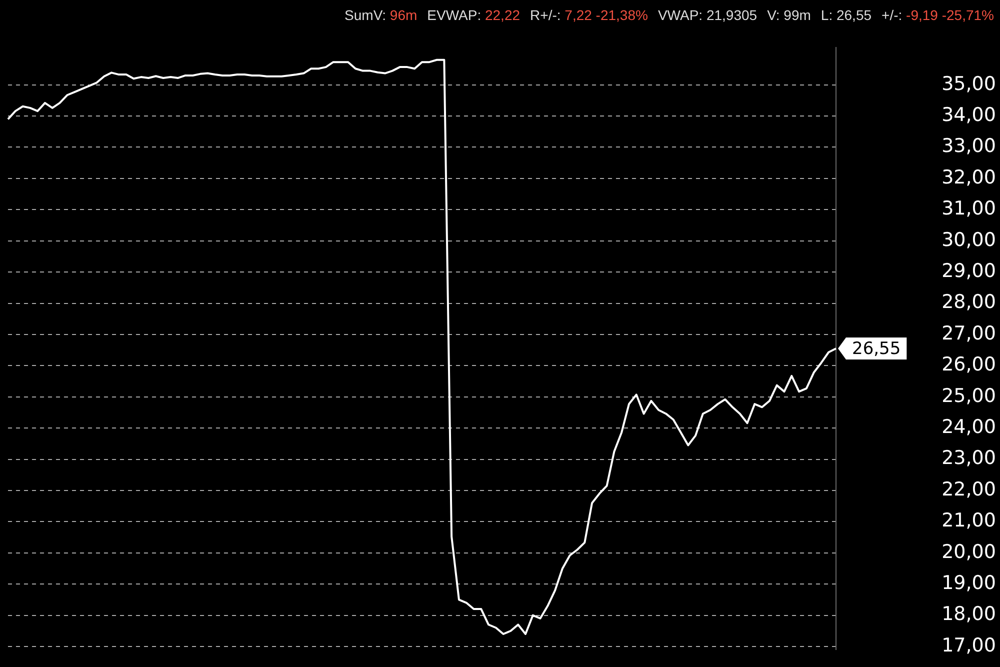 The height and width of the screenshot is (667, 1000). What do you see at coordinates (969, 427) in the screenshot?
I see `y-tick-label: 24,00` at bounding box center [969, 427].